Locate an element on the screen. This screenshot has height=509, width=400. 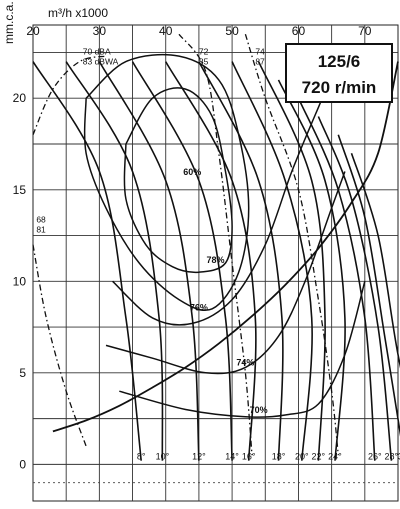
blade-angle-label: 20° is located at coordinates (302, 457).